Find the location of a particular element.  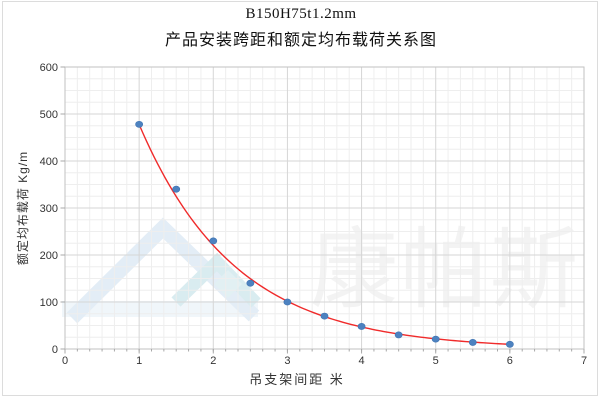

watermark-text: 康帕斯 is located at coordinates (445, 269).